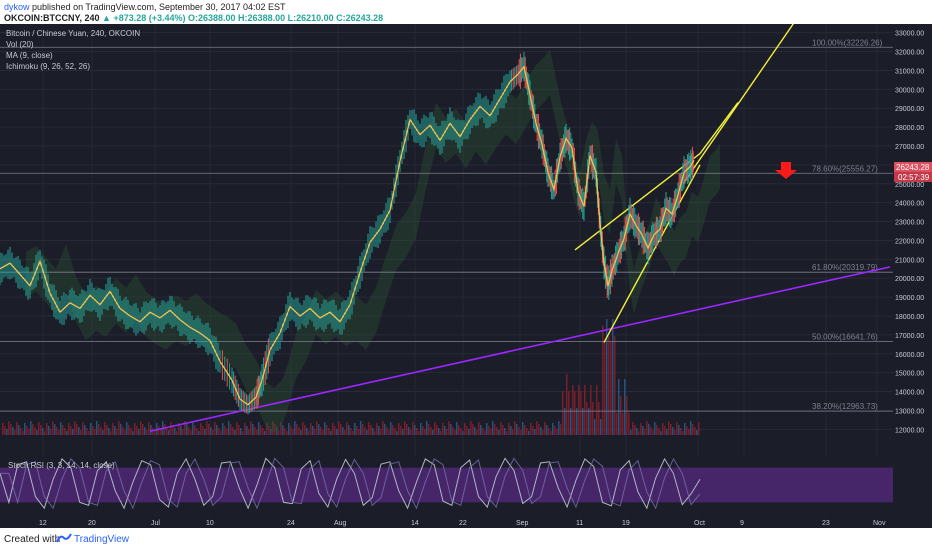 The width and height of the screenshot is (932, 550). I want to click on y-tick-label: 16000.00, so click(909, 355).